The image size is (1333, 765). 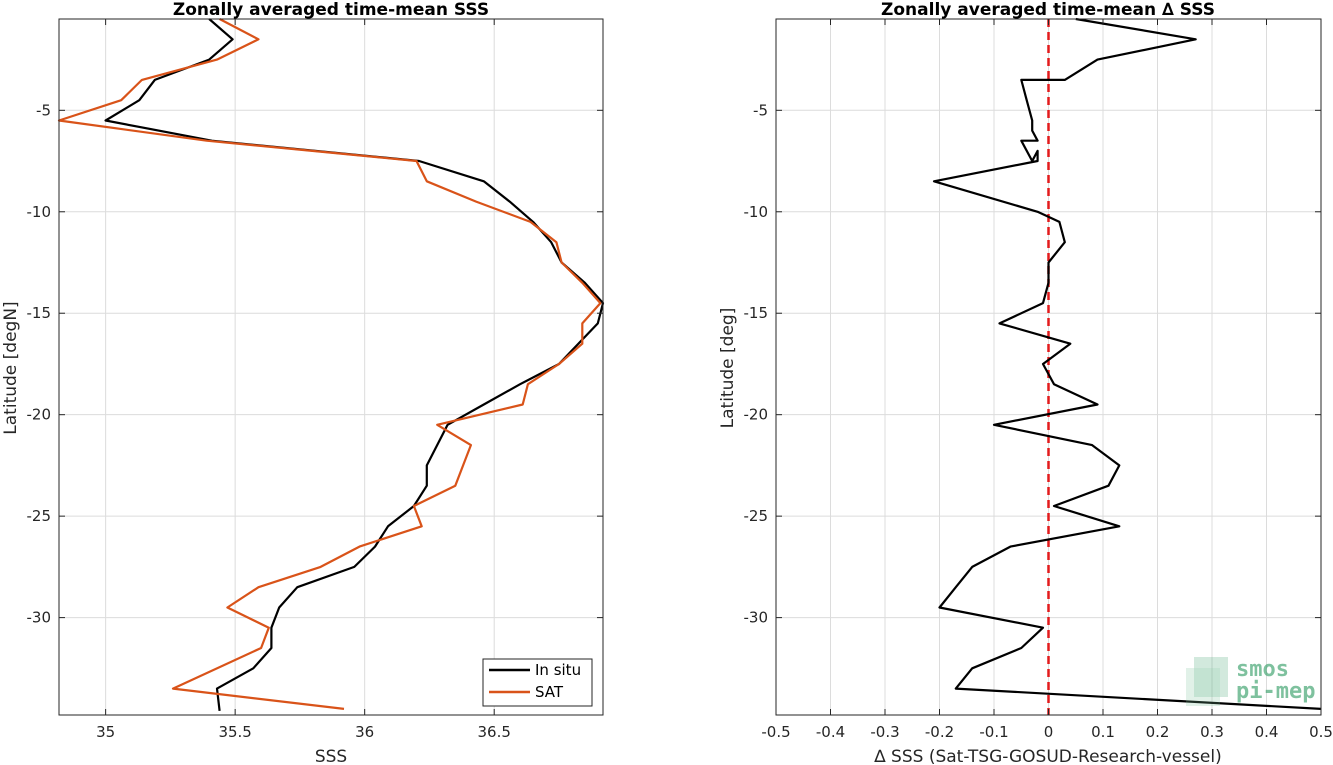 I want to click on chart-title: Zonally averaged time-mean ∆ SSS, so click(x=1048, y=10).